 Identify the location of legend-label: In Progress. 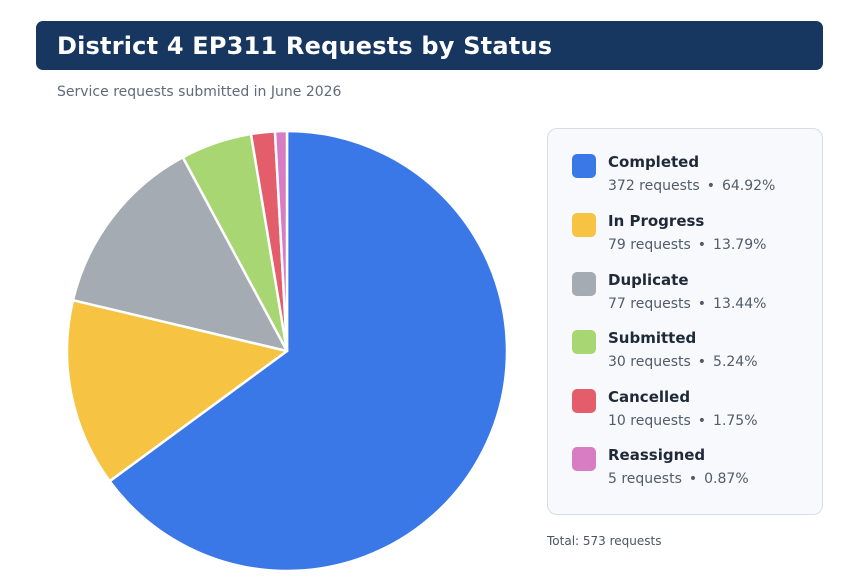
(656, 221).